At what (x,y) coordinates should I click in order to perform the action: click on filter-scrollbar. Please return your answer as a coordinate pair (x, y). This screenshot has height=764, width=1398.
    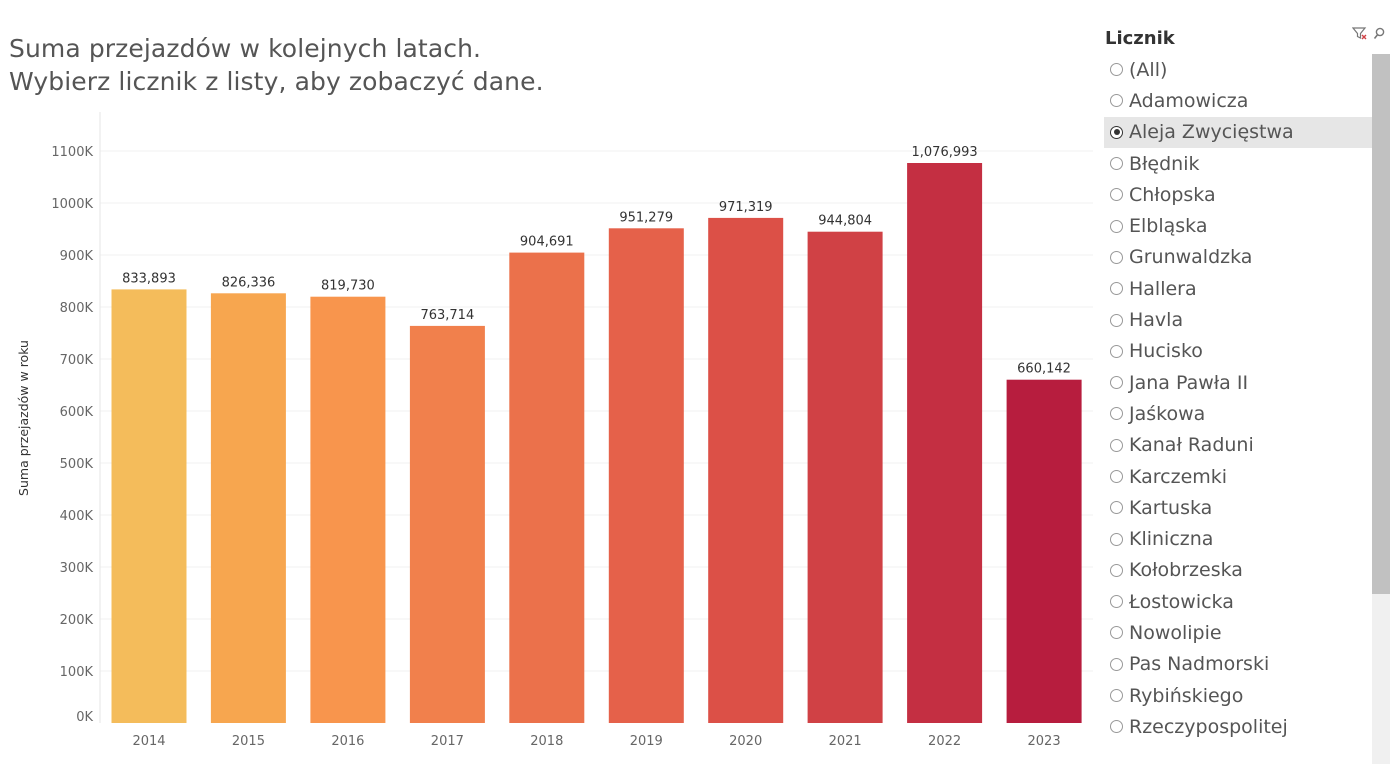
    Looking at the image, I should click on (1381, 409).